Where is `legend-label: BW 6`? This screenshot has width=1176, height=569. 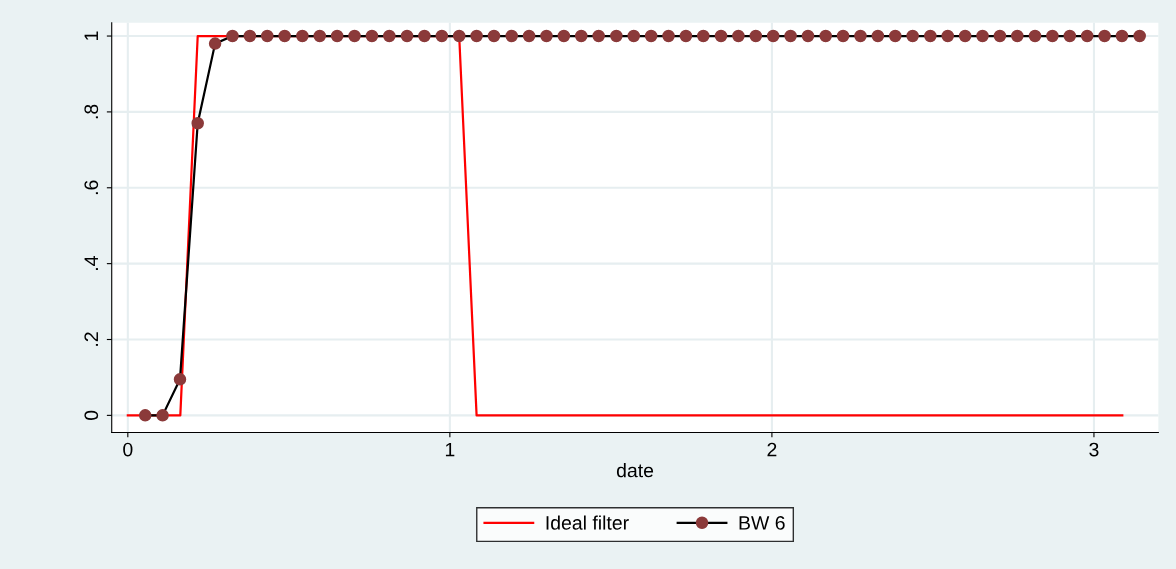 legend-label: BW 6 is located at coordinates (762, 523).